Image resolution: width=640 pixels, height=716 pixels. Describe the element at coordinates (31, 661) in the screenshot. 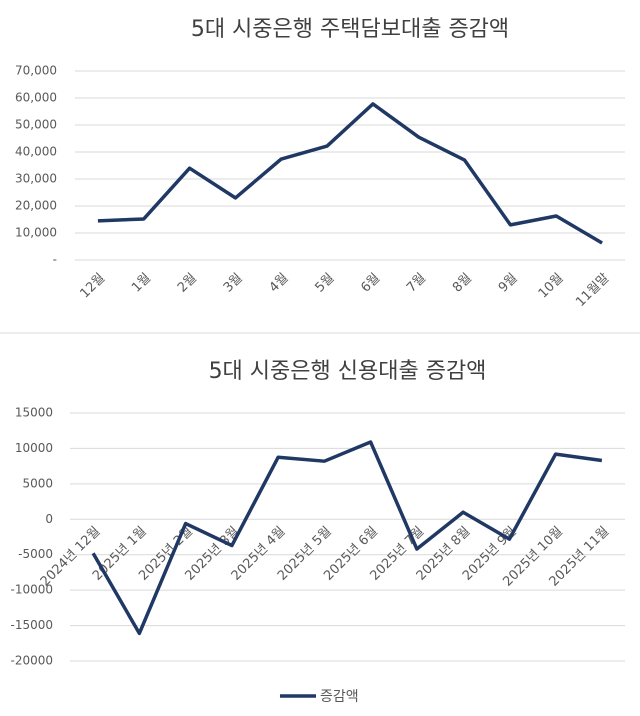

I see `y-tick-label: -20000` at that location.